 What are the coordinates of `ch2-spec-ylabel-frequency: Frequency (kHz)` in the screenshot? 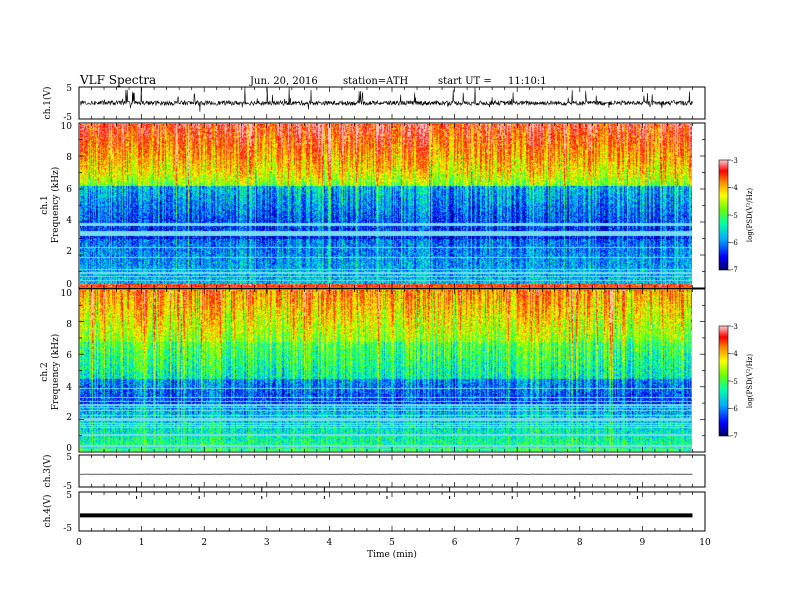 It's located at (55, 372).